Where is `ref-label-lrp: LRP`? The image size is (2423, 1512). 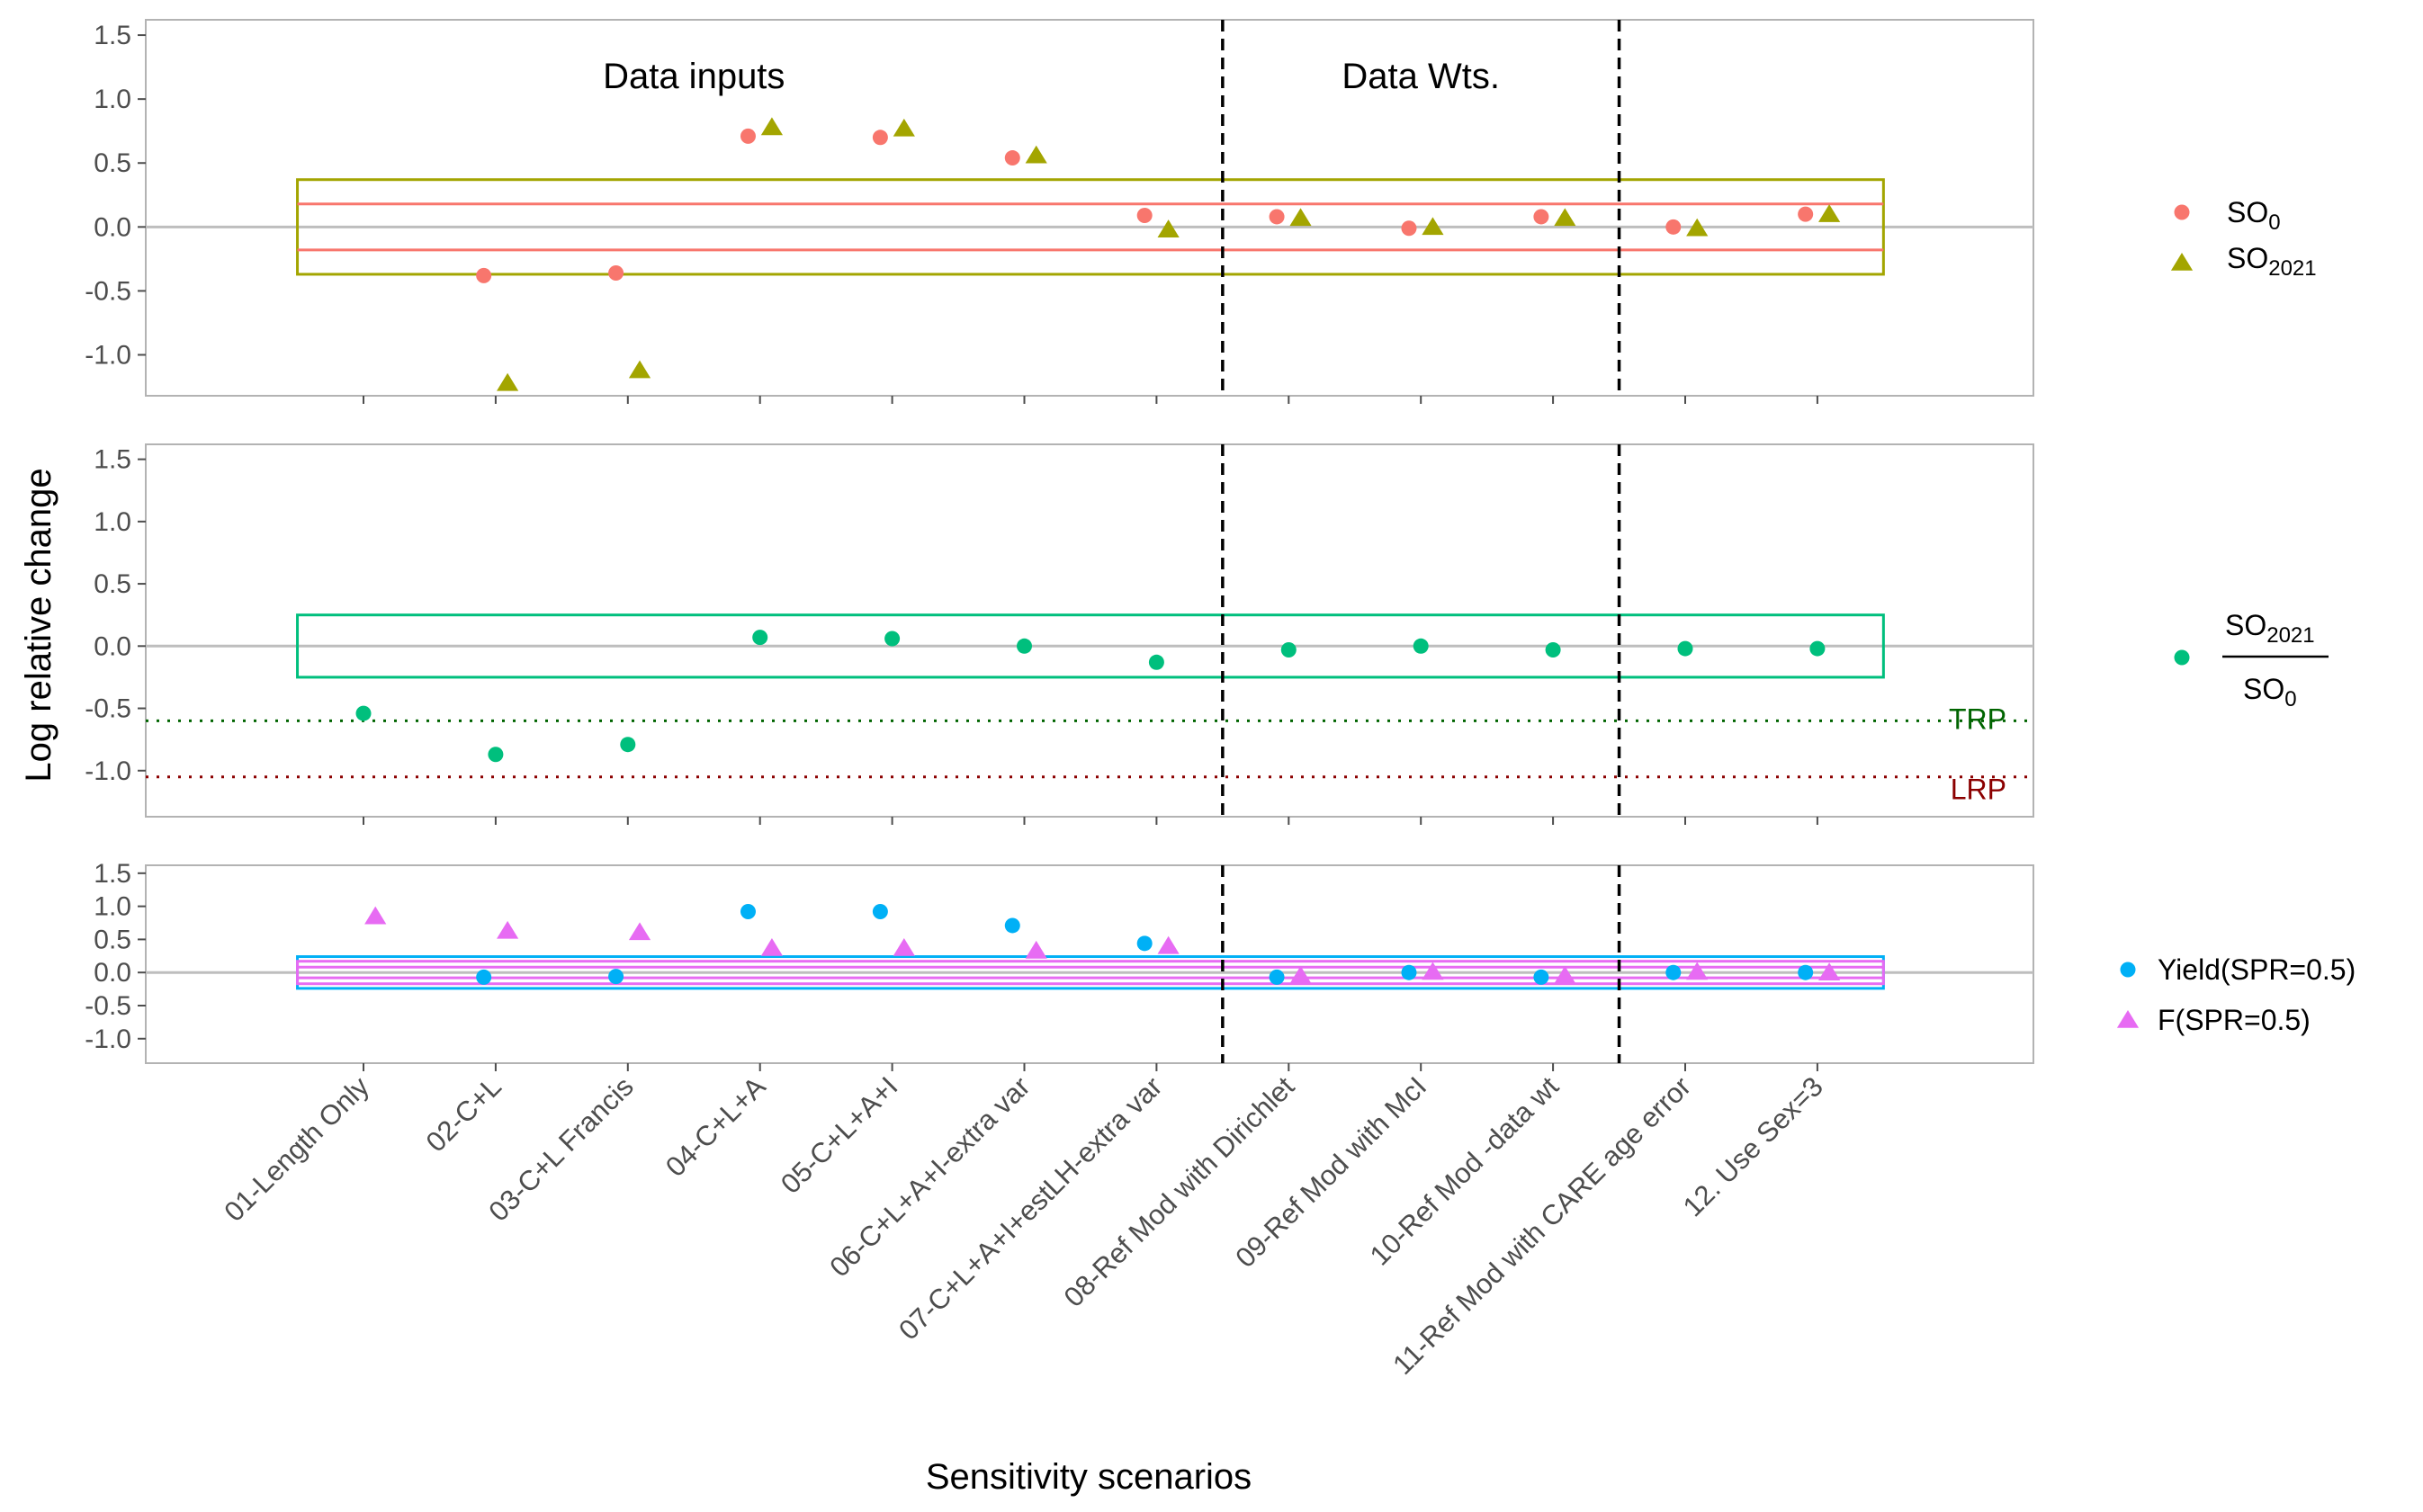
ref-label-lrp: LRP is located at coordinates (1978, 790).